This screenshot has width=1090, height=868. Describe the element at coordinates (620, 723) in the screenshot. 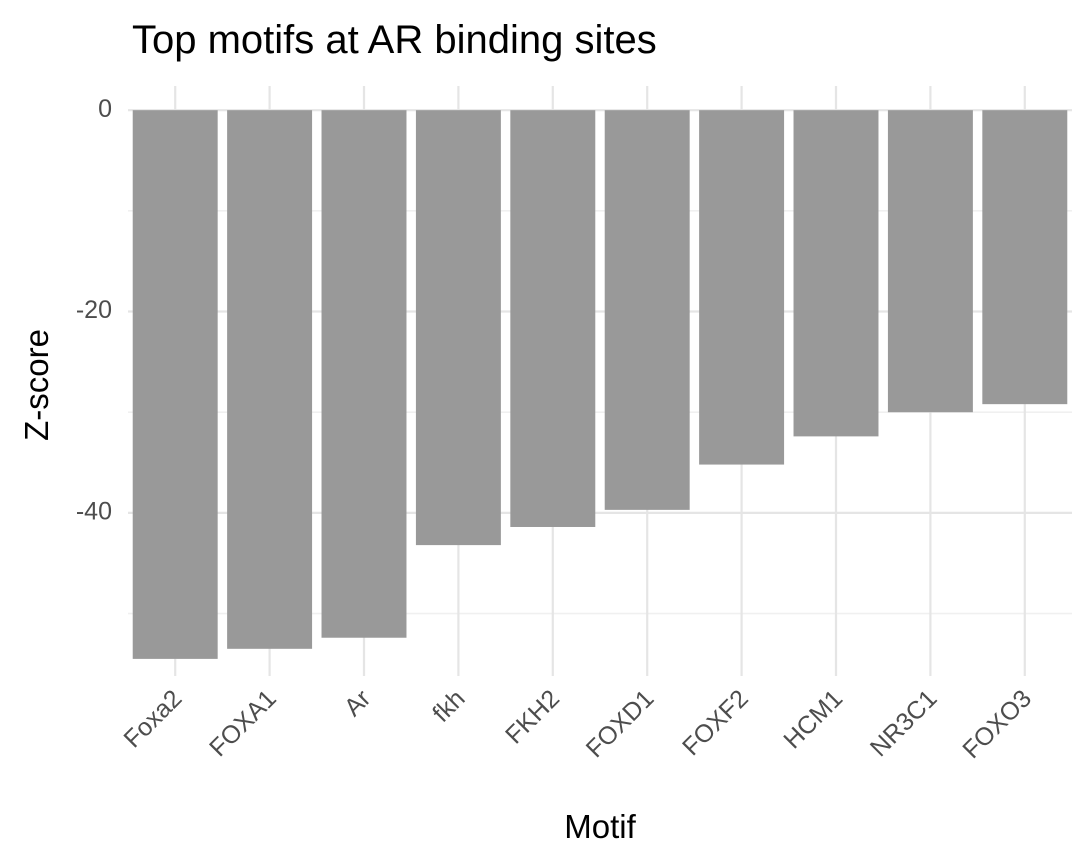

I see `x-tick-label: FOXD1` at that location.